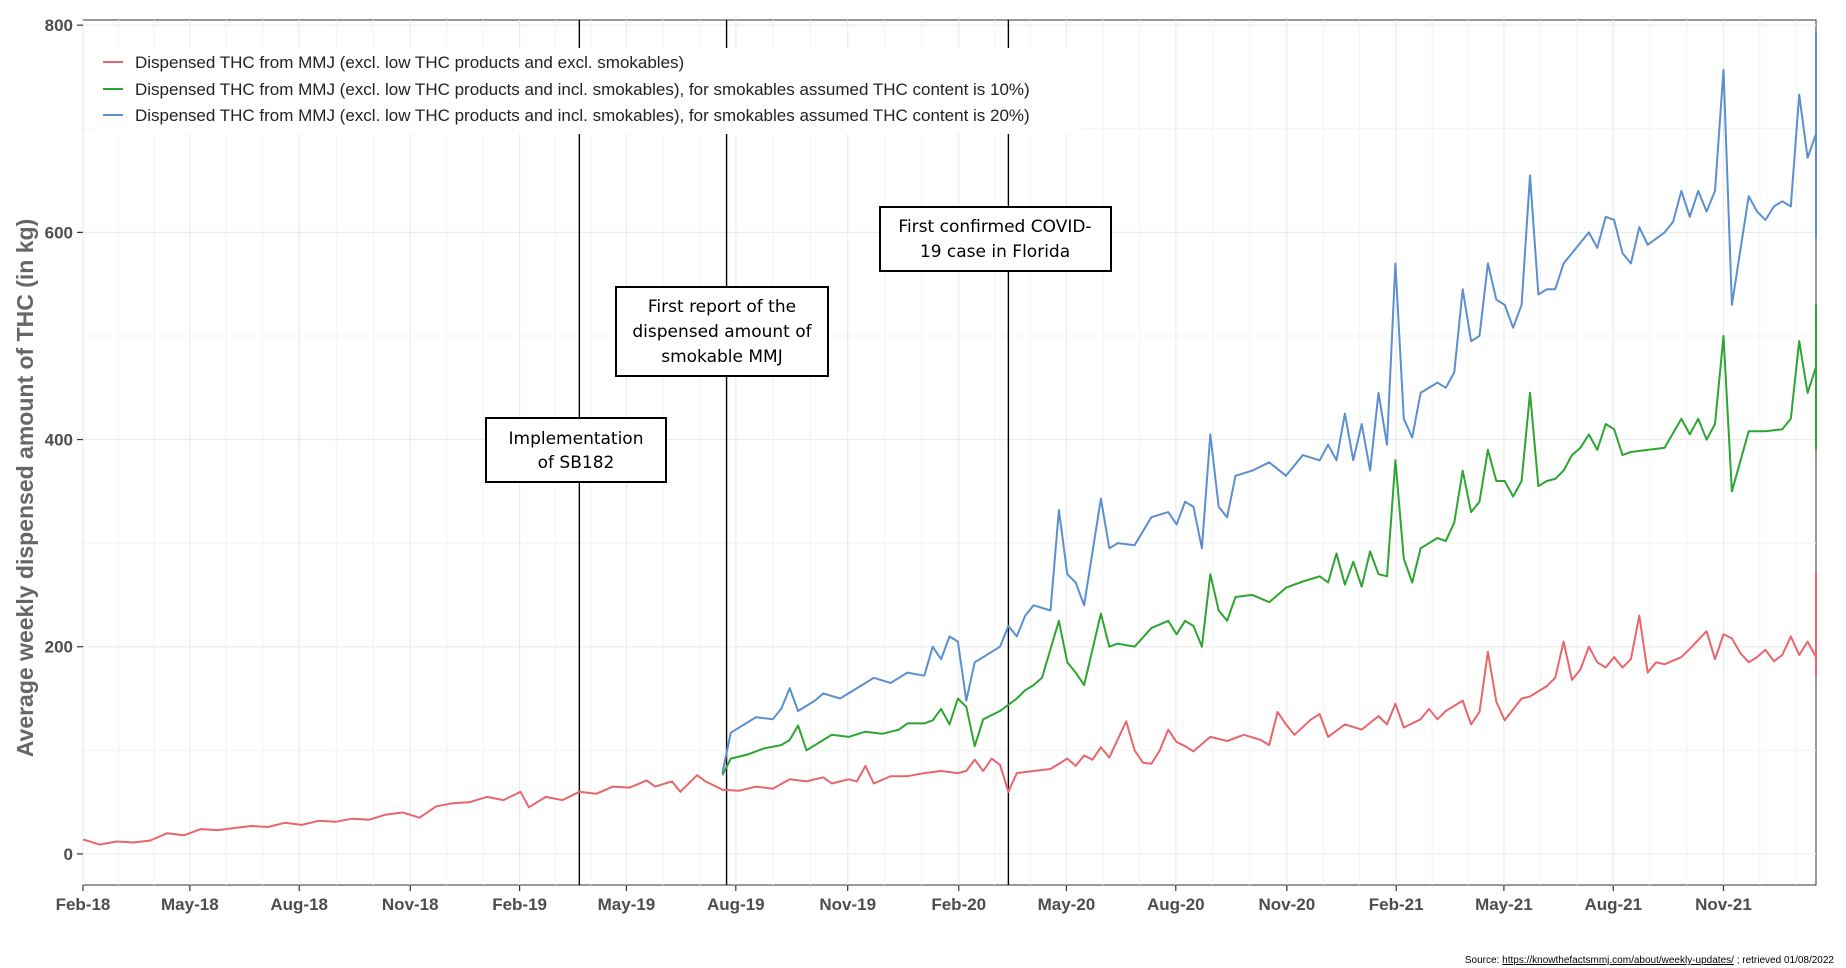 The image size is (1846, 968). I want to click on x-tick-label: Aug-19, so click(736, 904).